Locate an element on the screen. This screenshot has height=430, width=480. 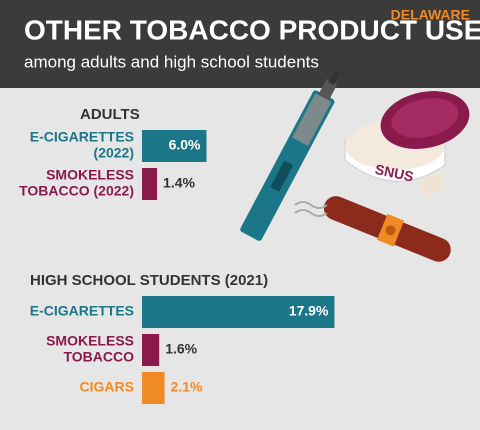
snus-tin: SNUS is located at coordinates (407, 143).